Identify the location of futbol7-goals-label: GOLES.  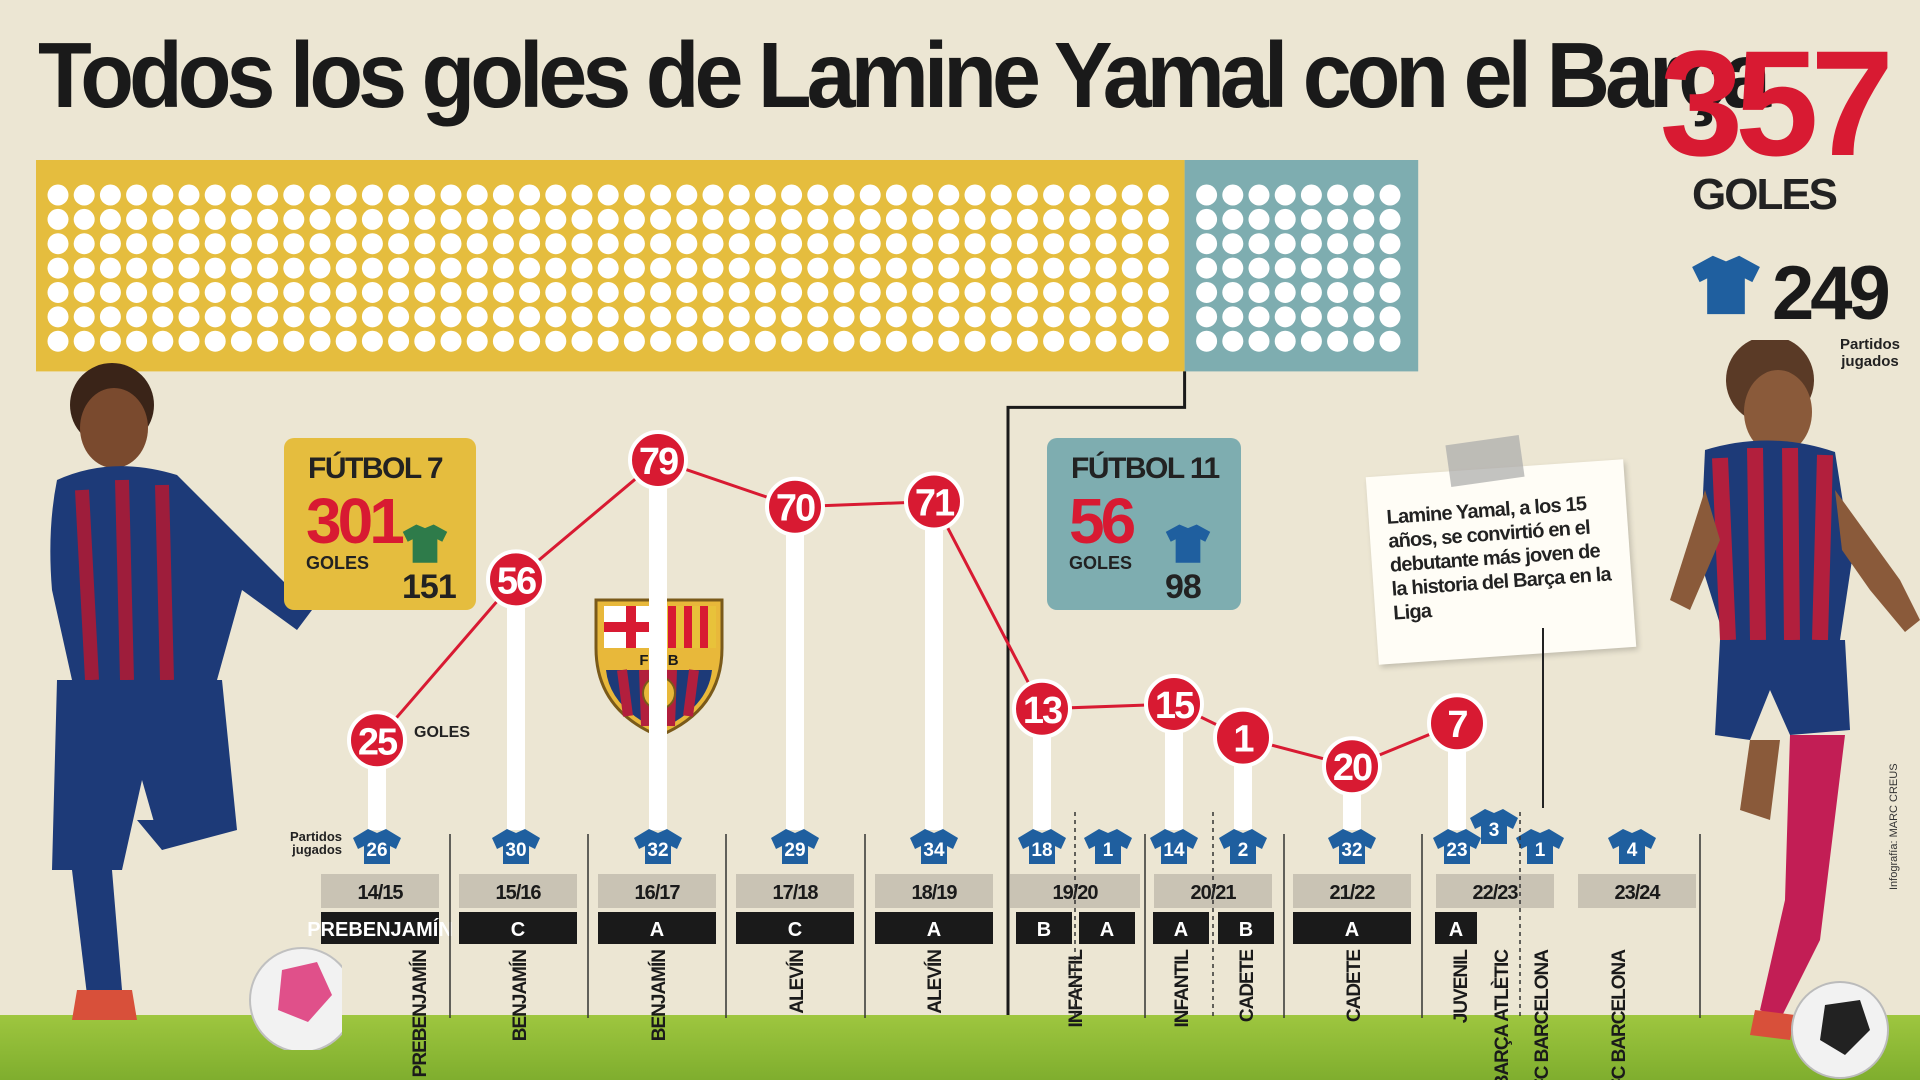
(338, 563).